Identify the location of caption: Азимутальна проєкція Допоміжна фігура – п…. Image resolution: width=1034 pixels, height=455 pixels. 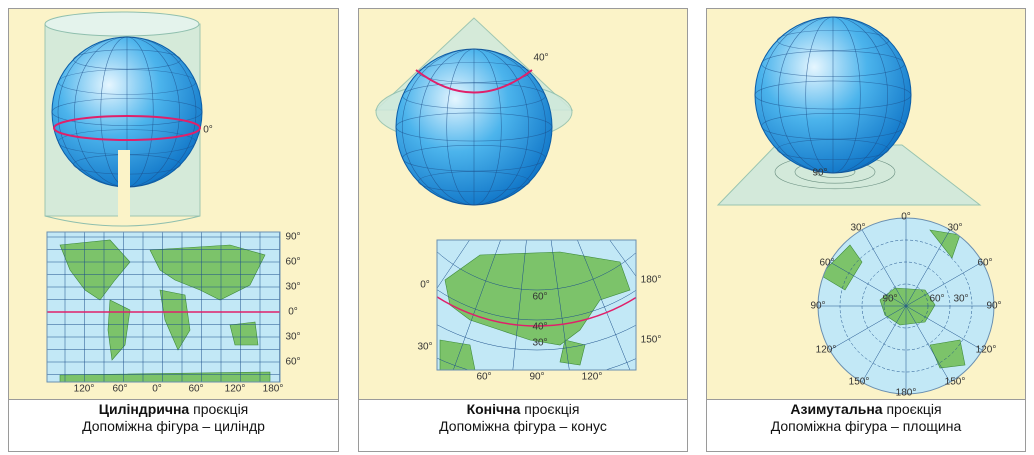
(866, 418).